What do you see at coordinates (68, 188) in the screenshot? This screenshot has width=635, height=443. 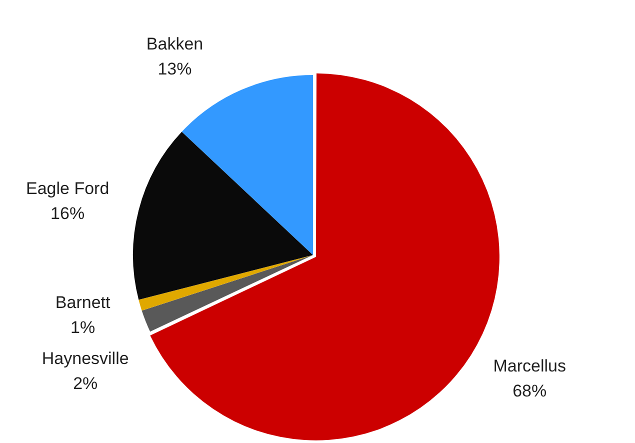 I see `slice-label: Eagle Ford` at bounding box center [68, 188].